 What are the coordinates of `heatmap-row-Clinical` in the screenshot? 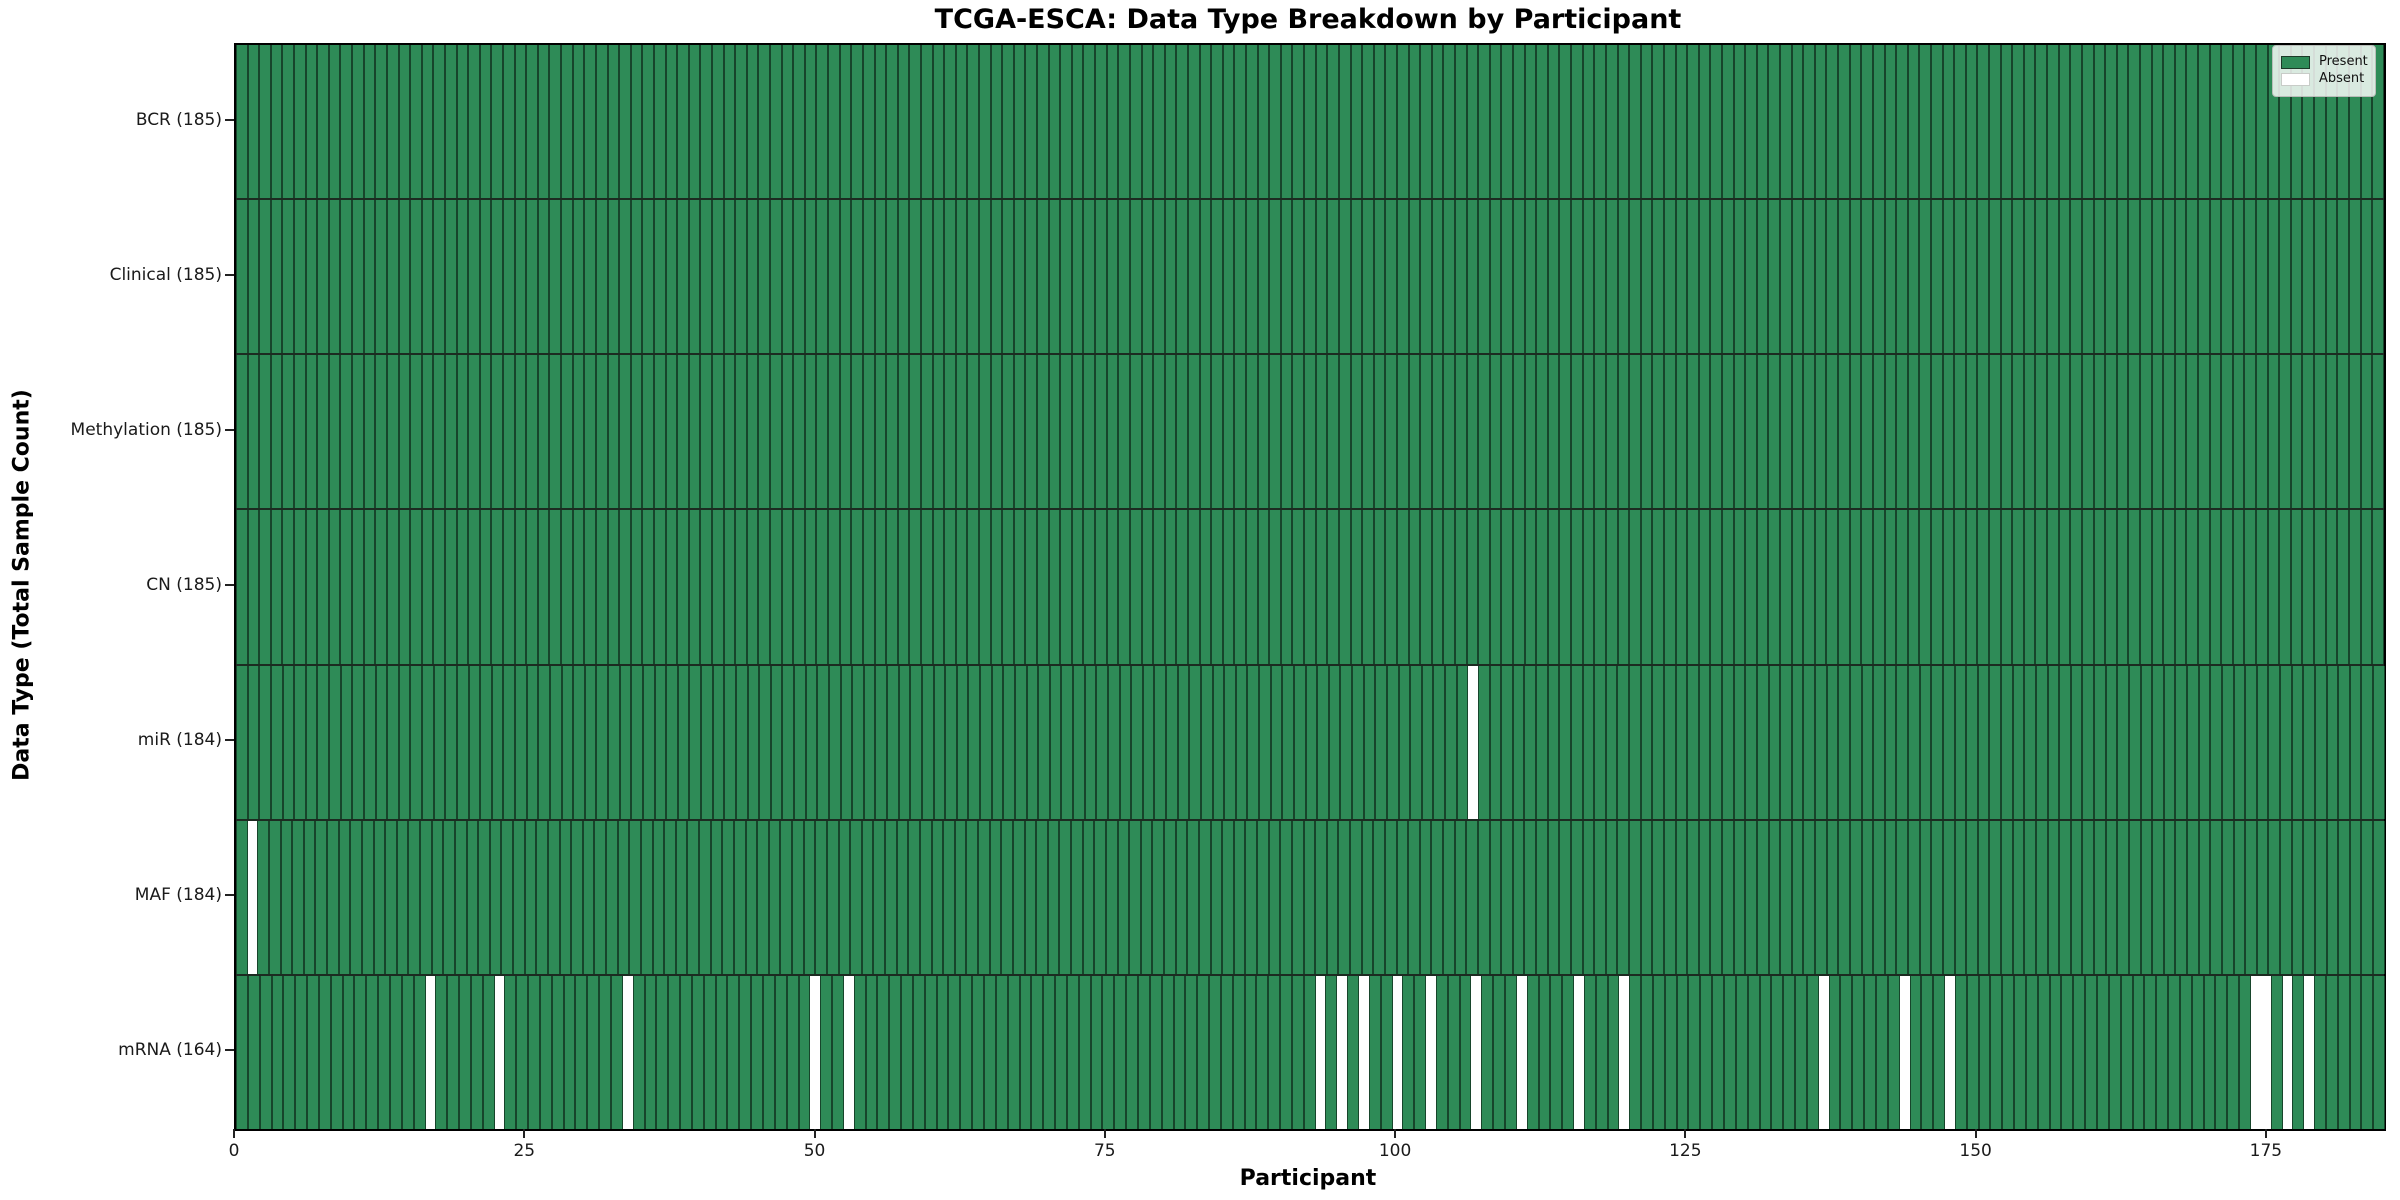 It's located at (1310, 278).